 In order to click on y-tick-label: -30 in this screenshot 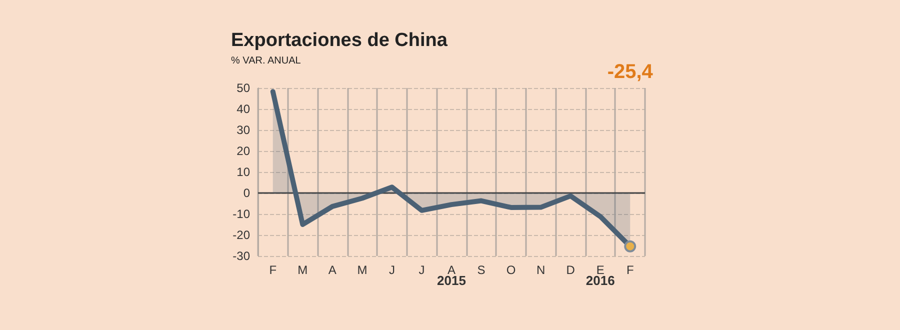, I will do `click(241, 256)`.